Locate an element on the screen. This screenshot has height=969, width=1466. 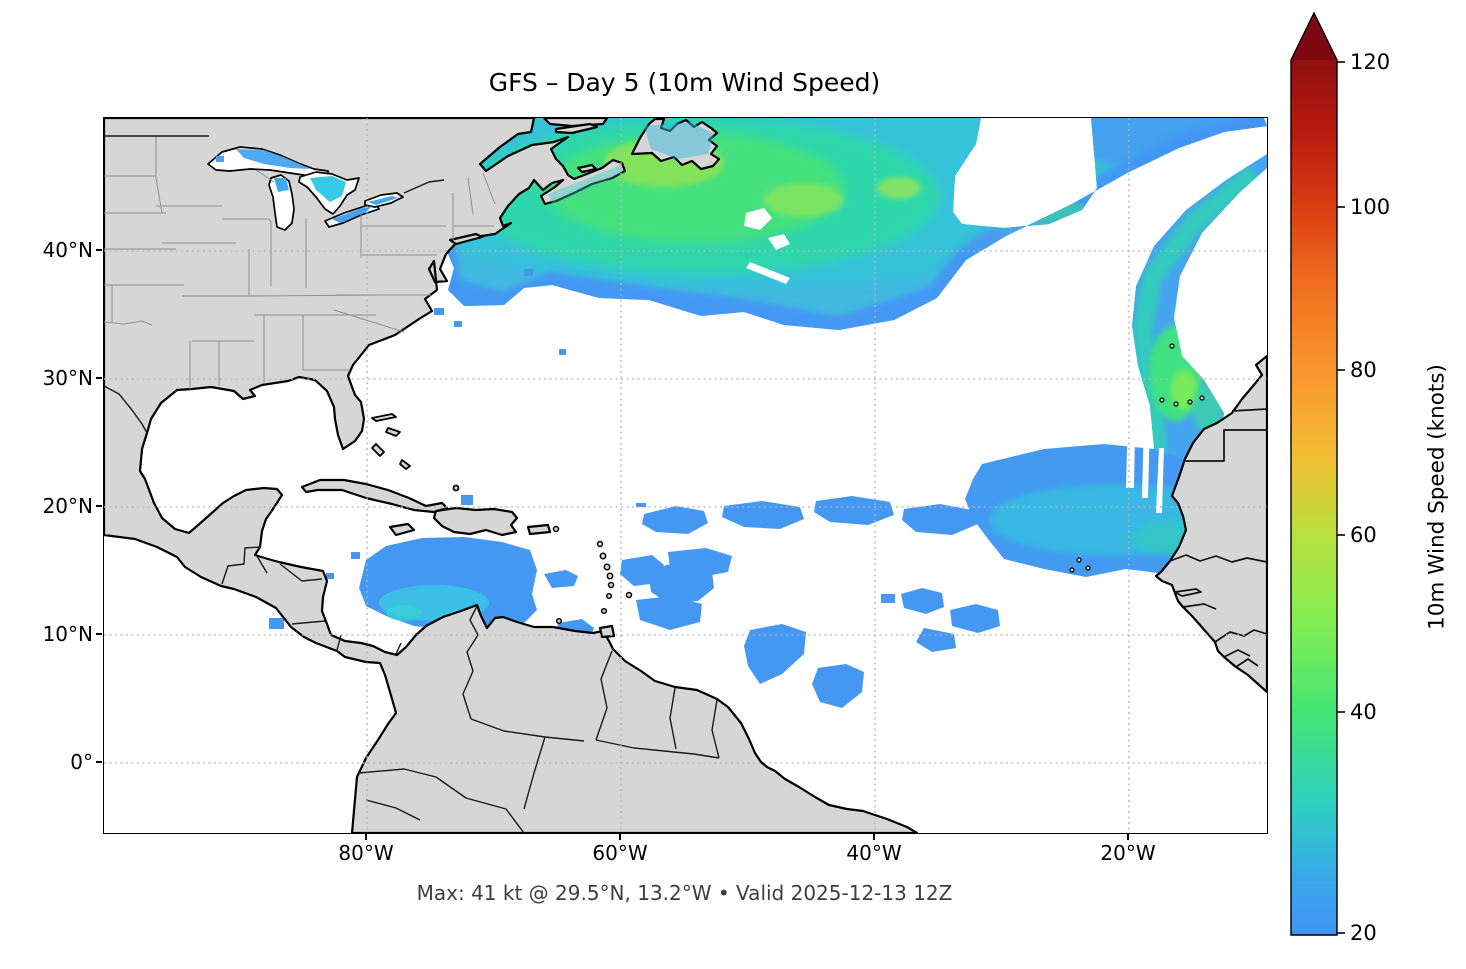
lat-tick-label-30n: 30°N is located at coordinates (67, 378).